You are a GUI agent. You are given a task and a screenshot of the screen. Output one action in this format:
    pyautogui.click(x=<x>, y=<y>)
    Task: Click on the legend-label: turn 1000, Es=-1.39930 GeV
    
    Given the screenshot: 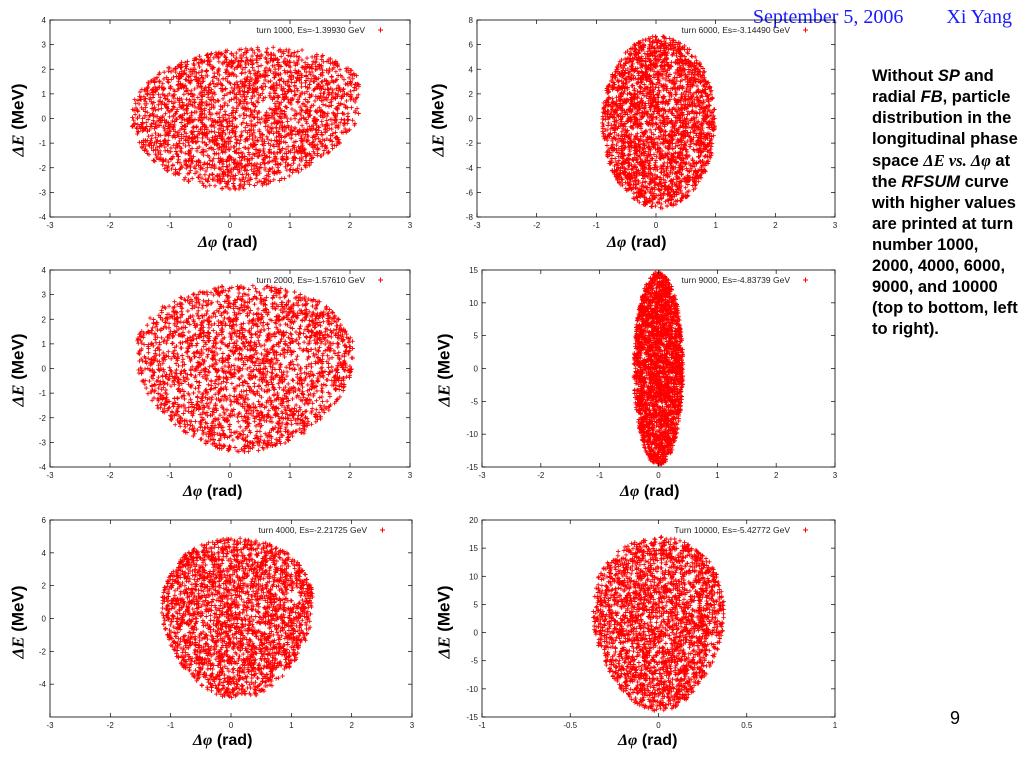 What is the action you would take?
    pyautogui.click(x=311, y=30)
    